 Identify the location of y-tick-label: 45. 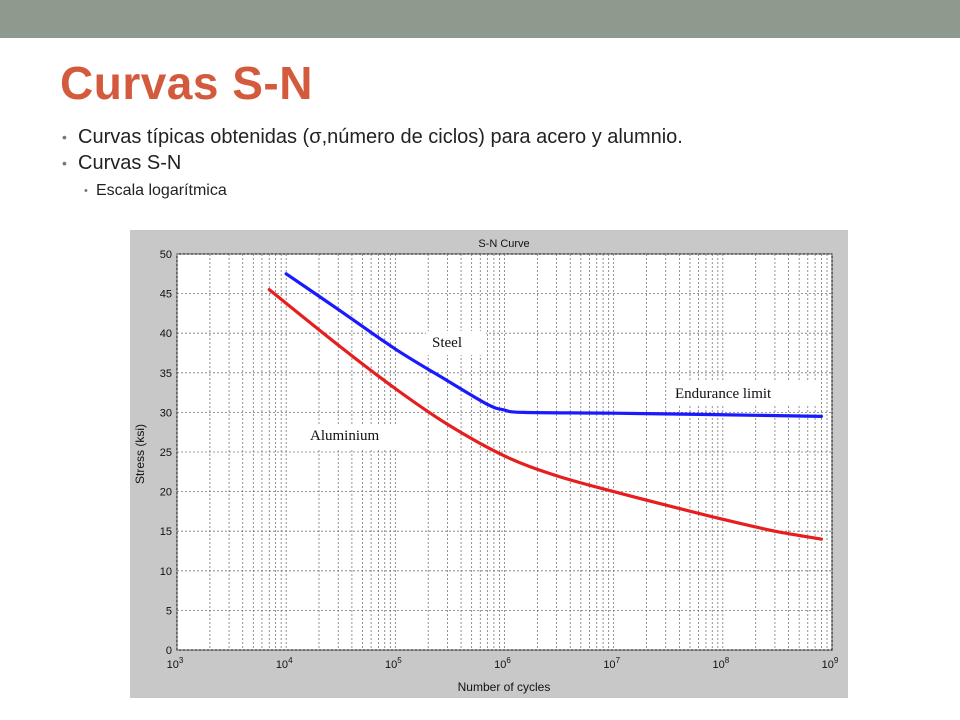
(166, 295).